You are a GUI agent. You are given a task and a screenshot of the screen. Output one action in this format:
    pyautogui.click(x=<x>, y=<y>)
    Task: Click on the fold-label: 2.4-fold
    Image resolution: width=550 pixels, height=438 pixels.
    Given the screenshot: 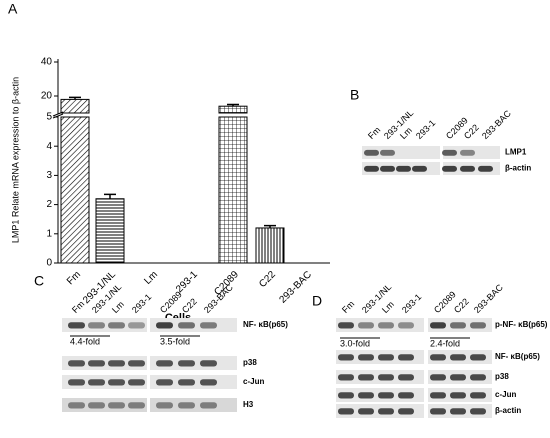 What is the action you would take?
    pyautogui.click(x=445, y=343)
    